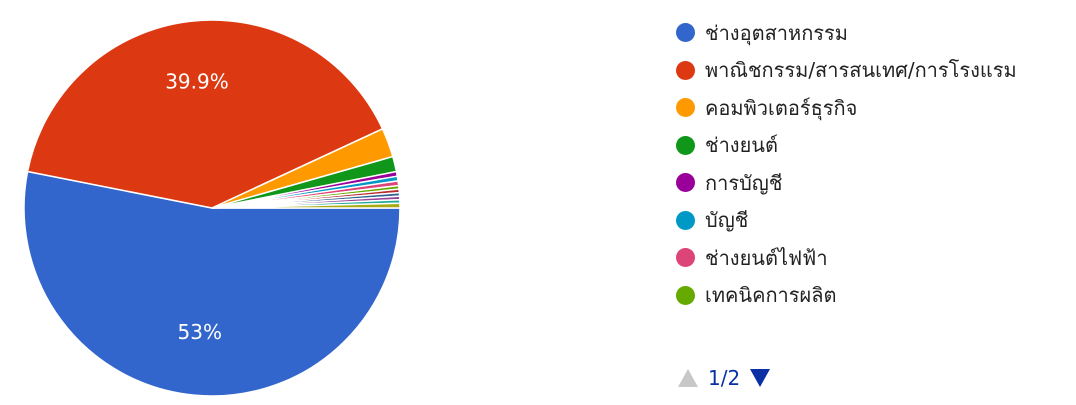  Describe the element at coordinates (744, 182) in the screenshot. I see `legend-label: การบัญชี` at that location.